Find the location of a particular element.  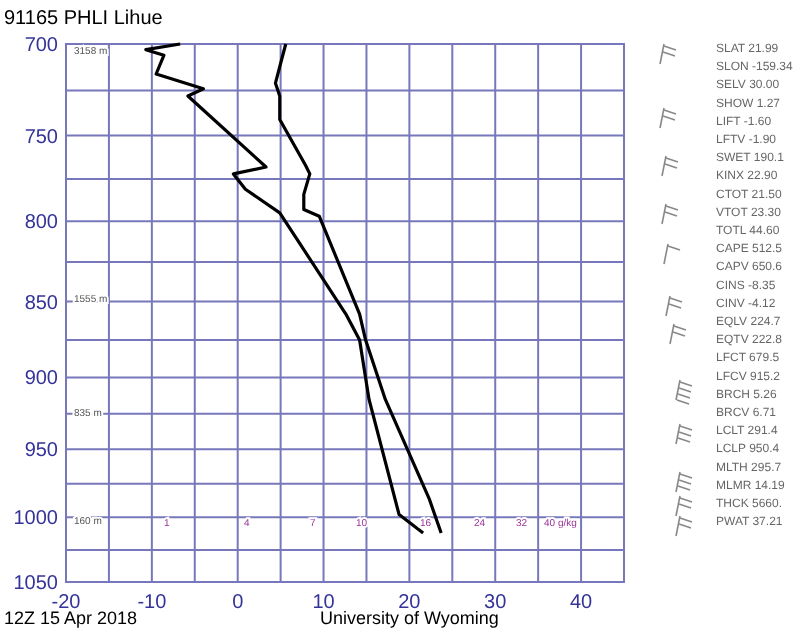

y-tick-label: 800 is located at coordinates (41, 223).